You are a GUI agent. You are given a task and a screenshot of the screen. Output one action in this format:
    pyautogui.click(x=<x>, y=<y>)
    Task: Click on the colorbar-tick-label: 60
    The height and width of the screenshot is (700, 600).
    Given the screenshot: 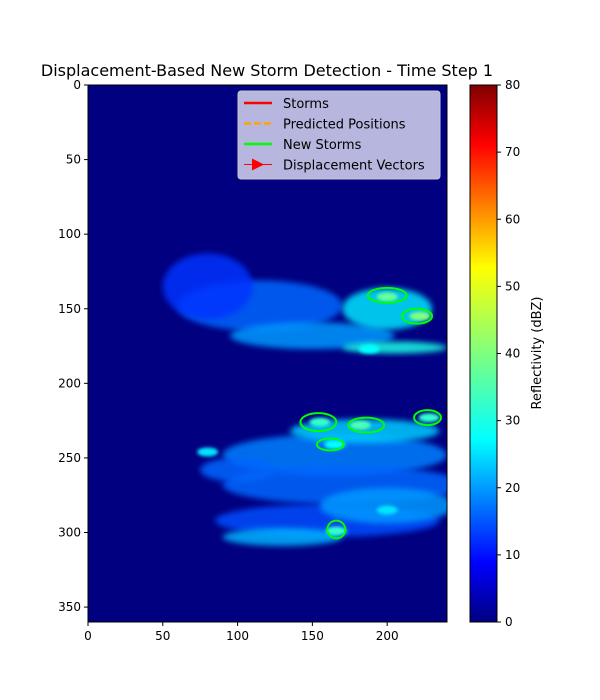 What is the action you would take?
    pyautogui.click(x=512, y=219)
    